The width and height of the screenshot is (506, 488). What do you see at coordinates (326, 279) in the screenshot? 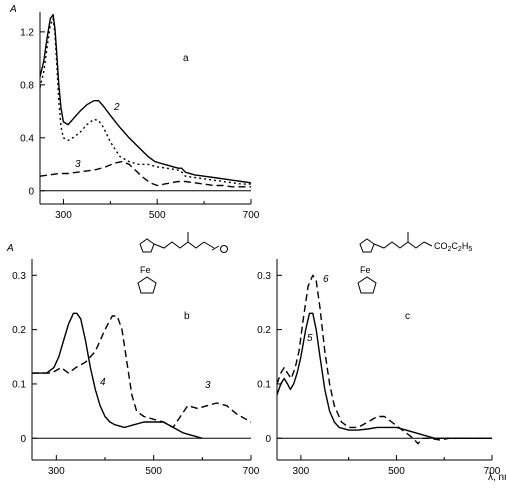
I see `curve-label-6: 6` at bounding box center [326, 279].